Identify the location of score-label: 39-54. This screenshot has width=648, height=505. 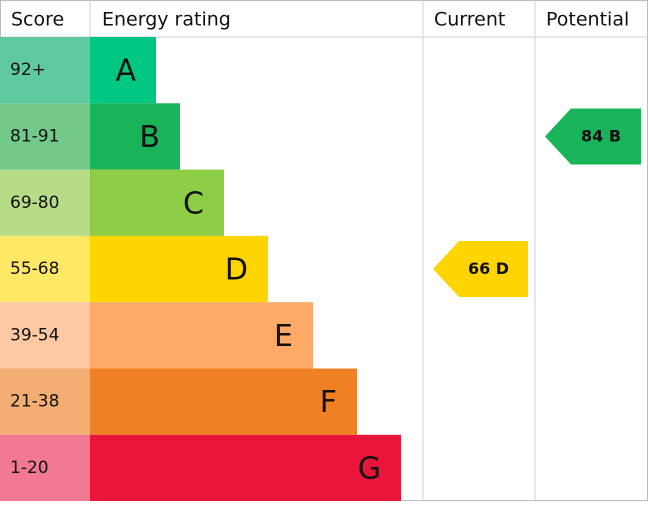
(34, 335).